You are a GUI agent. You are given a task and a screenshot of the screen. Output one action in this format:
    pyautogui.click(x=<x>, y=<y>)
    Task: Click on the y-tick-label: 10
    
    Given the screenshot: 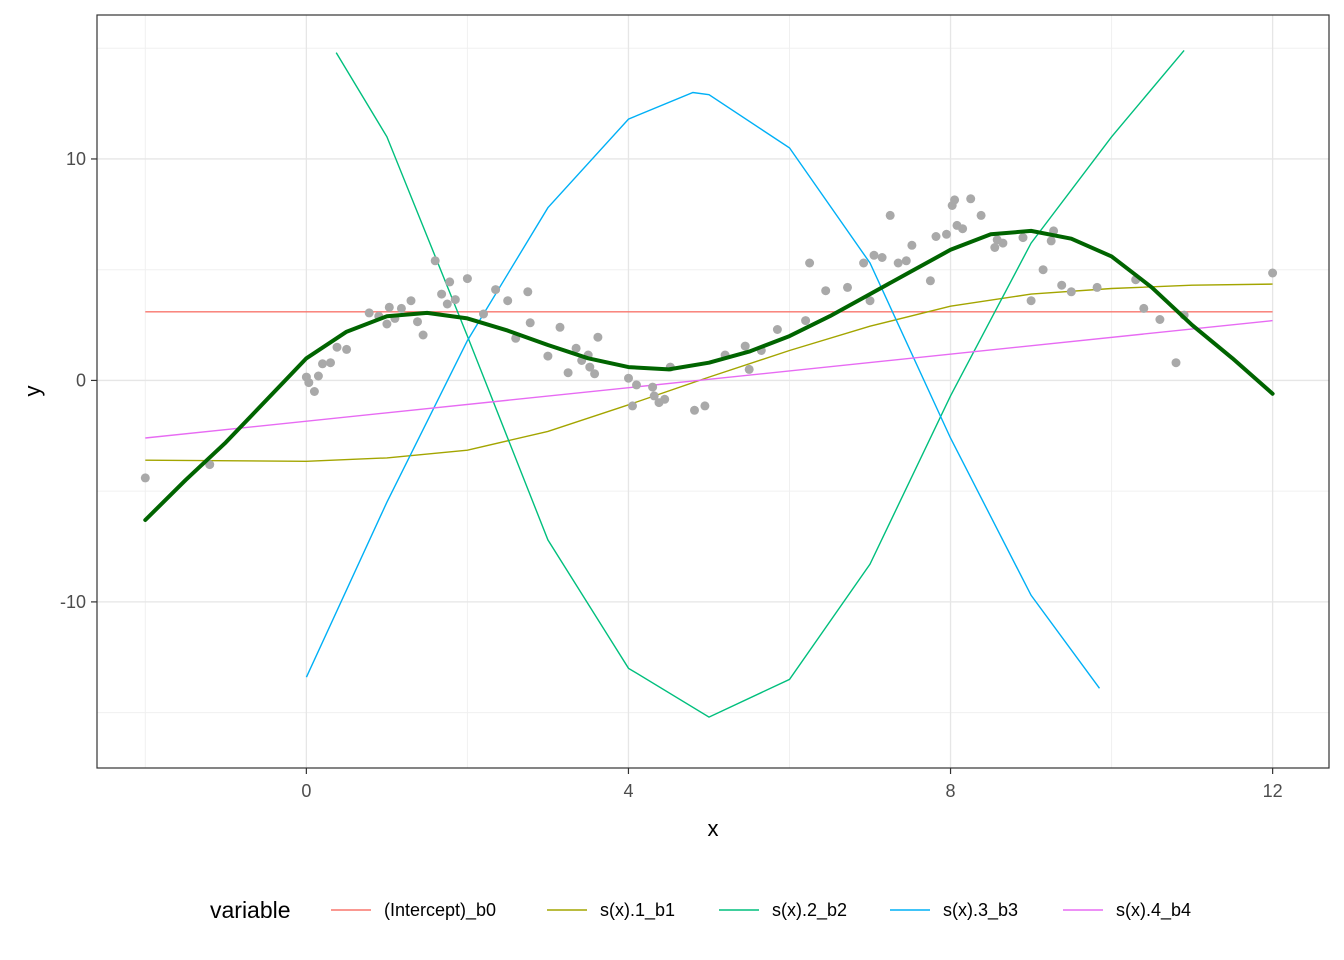 What is the action you would take?
    pyautogui.click(x=76, y=159)
    